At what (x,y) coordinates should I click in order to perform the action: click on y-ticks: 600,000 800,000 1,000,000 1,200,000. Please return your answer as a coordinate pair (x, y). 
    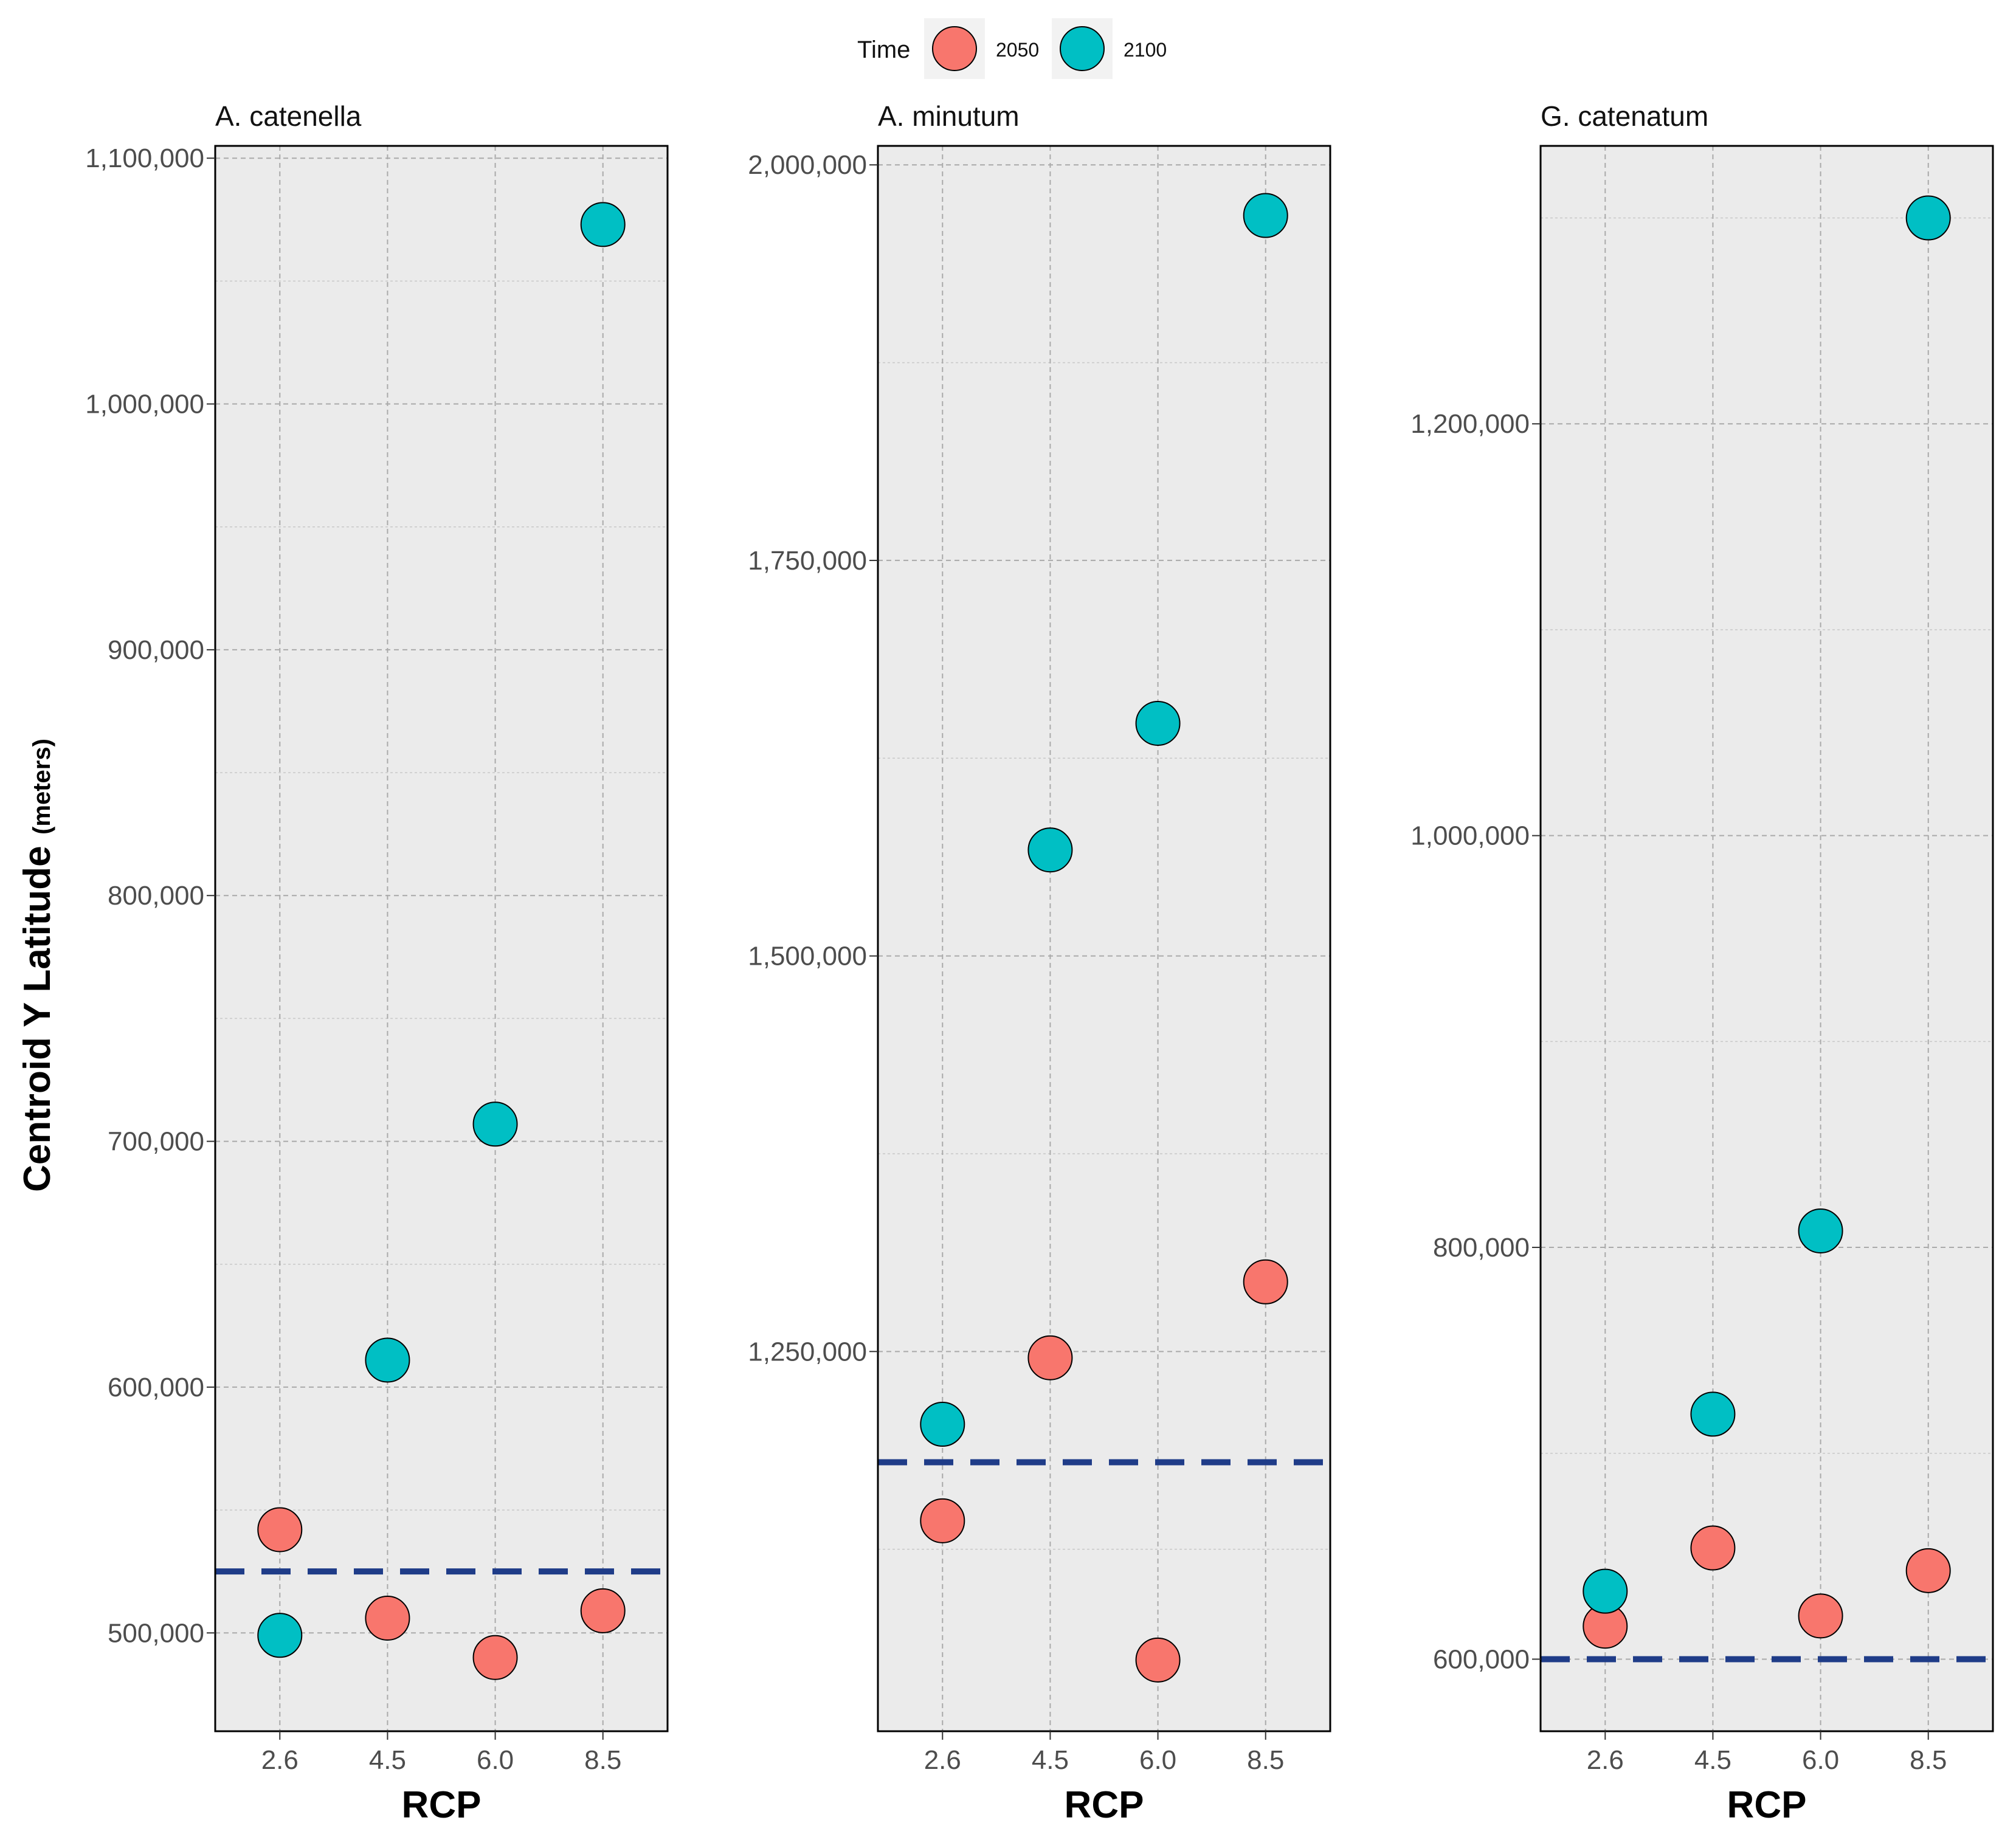
    Looking at the image, I should click on (1475, 1041).